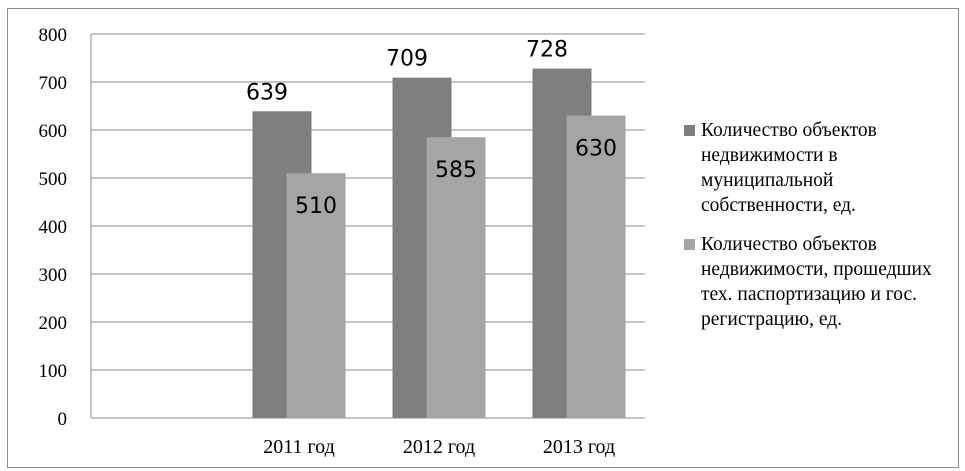  I want to click on x-category-label-2011-год: 2011 год, so click(299, 447).